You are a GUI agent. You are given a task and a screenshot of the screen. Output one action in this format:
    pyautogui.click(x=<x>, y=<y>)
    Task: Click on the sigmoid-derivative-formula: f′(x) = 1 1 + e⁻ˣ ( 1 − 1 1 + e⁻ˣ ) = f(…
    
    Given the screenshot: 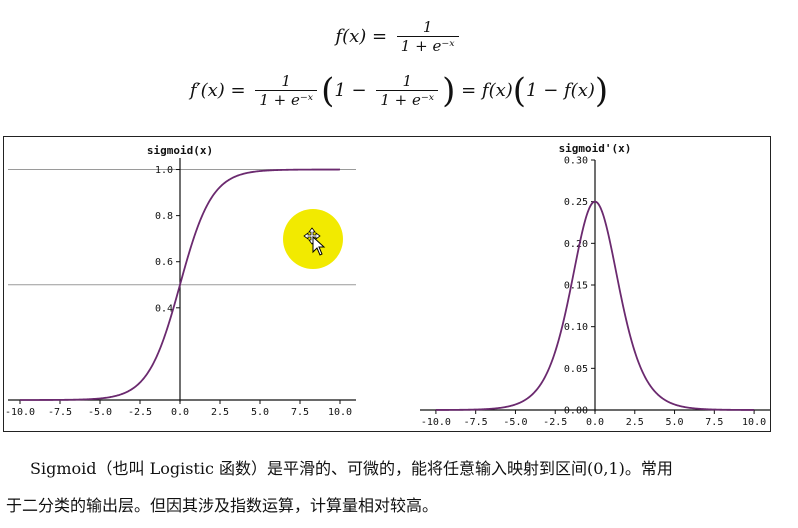 What is the action you would take?
    pyautogui.click(x=399, y=90)
    